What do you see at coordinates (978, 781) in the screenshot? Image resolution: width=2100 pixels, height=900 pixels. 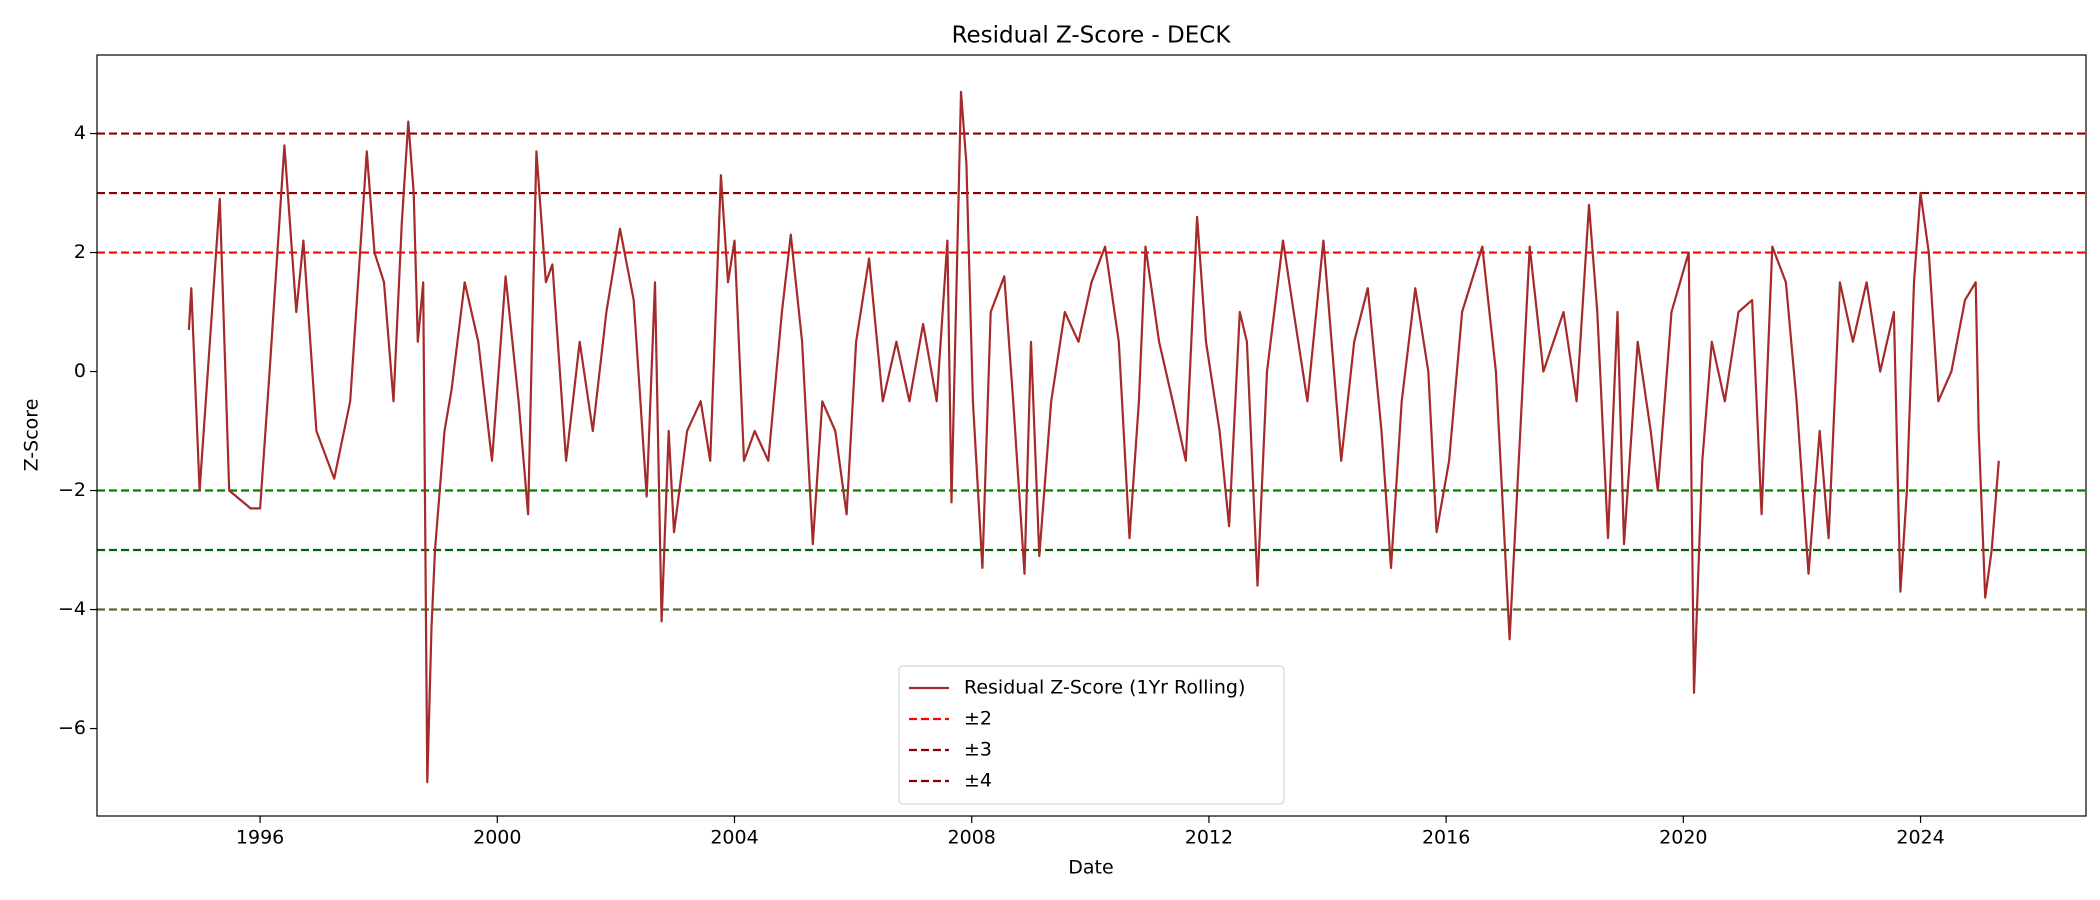 I see `legend-label: ±4` at bounding box center [978, 781].